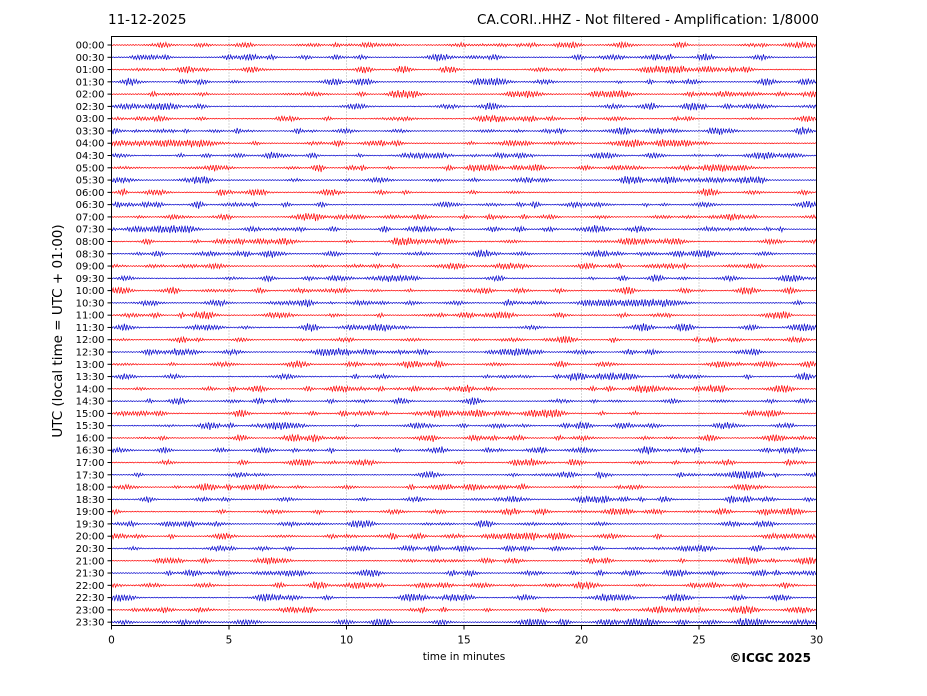 The height and width of the screenshot is (696, 927). Describe the element at coordinates (90, 512) in the screenshot. I see `y-tick-label: 19:00` at that location.